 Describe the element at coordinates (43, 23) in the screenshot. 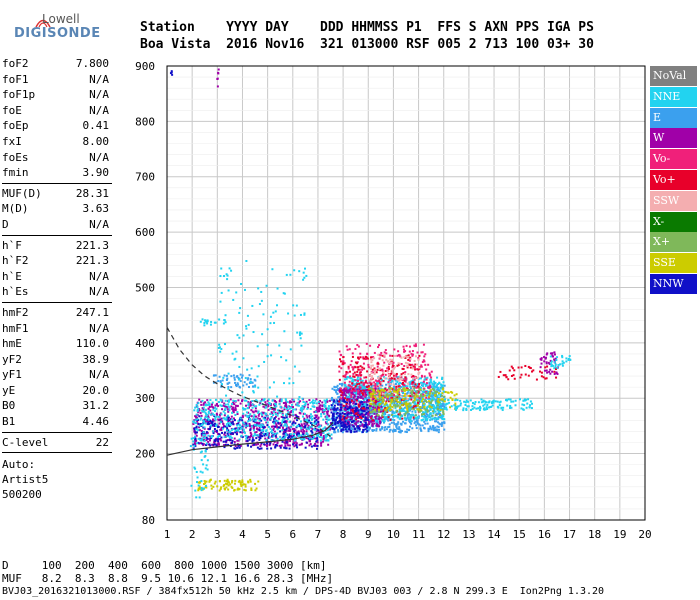

I see `antenna-icon` at that location.